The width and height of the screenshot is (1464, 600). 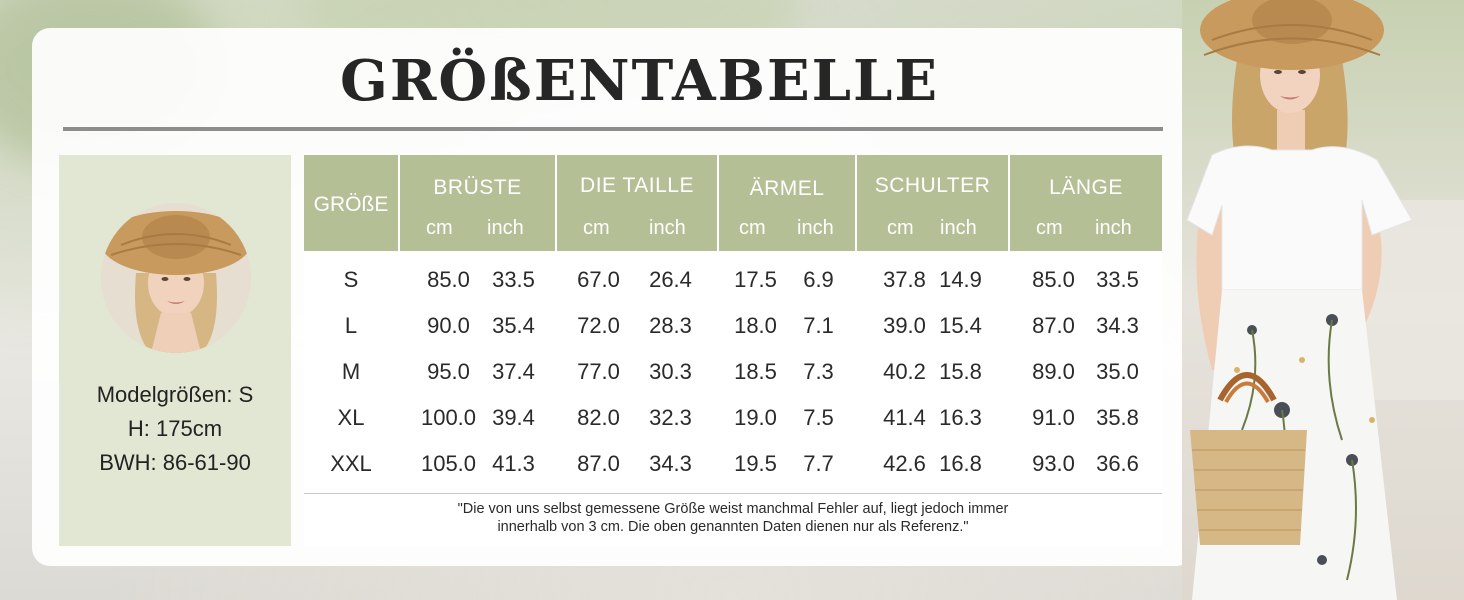 What do you see at coordinates (448, 417) in the screenshot?
I see `value-cell: 100.0` at bounding box center [448, 417].